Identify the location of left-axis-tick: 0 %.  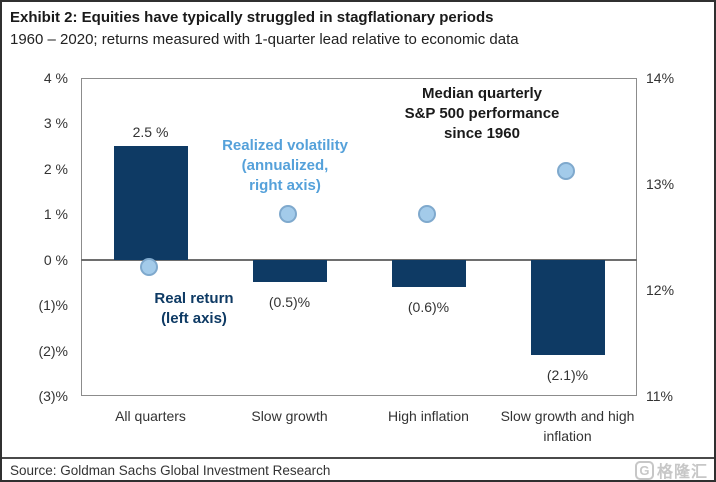
(55, 259).